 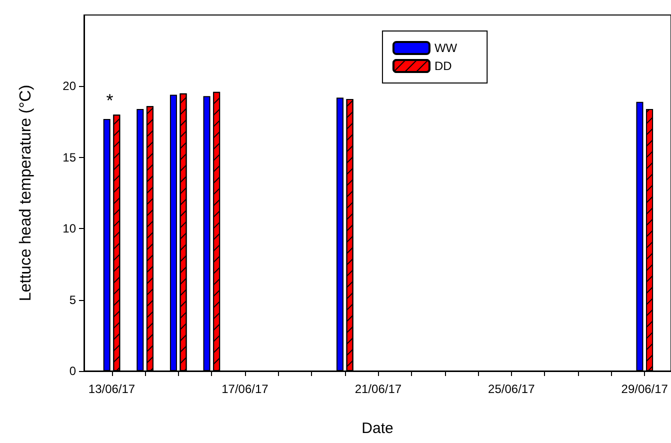 What do you see at coordinates (245, 389) in the screenshot?
I see `x-tick-label: 17/06/17` at bounding box center [245, 389].